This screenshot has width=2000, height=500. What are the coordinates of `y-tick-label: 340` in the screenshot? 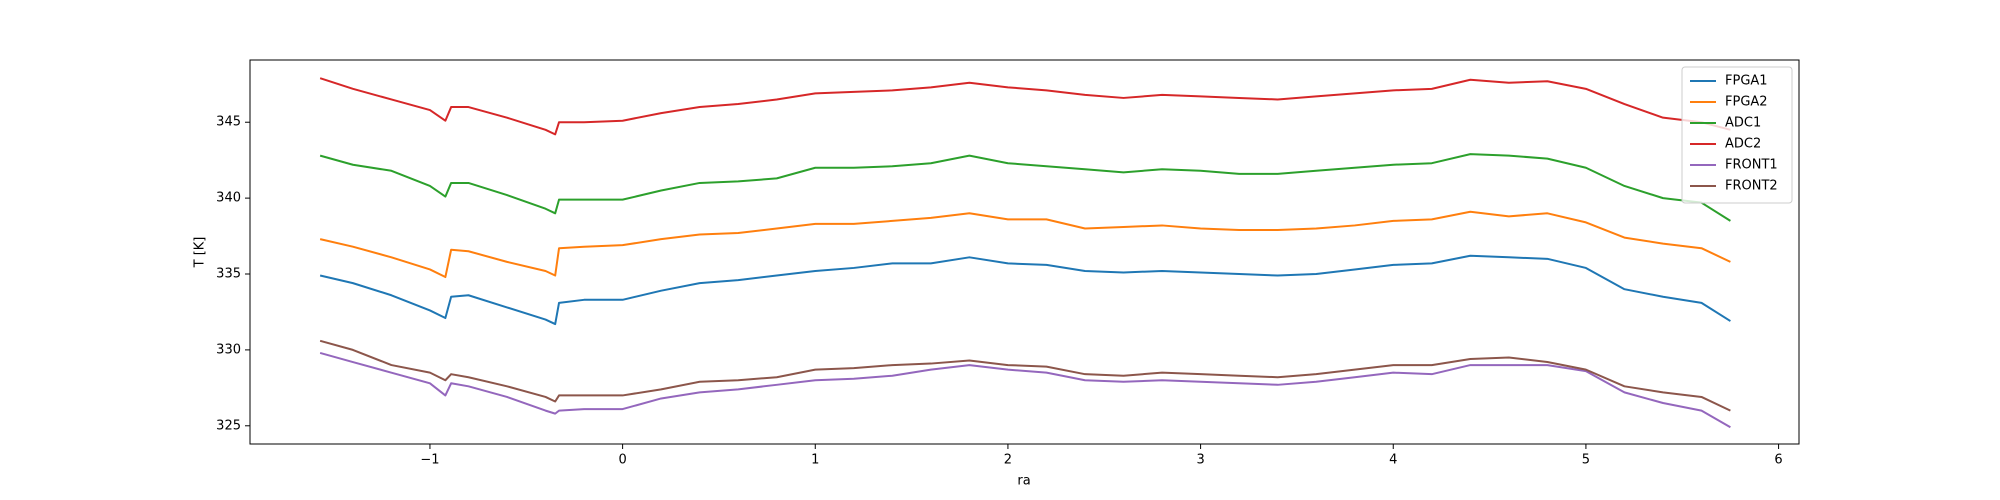 It's located at (228, 198).